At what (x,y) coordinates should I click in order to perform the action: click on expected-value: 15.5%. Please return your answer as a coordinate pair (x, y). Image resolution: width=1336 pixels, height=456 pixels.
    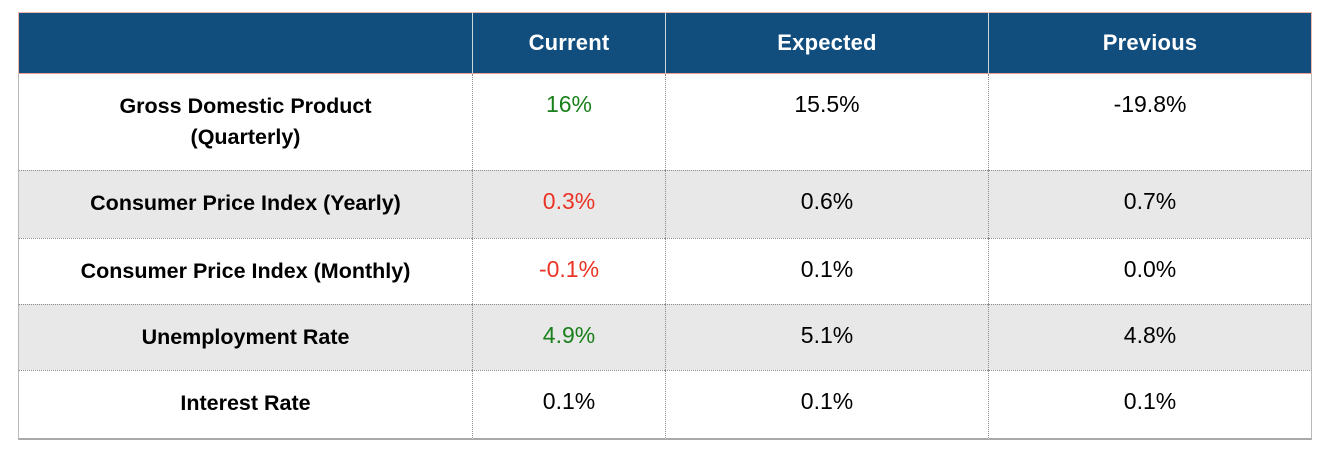
    Looking at the image, I should click on (826, 122).